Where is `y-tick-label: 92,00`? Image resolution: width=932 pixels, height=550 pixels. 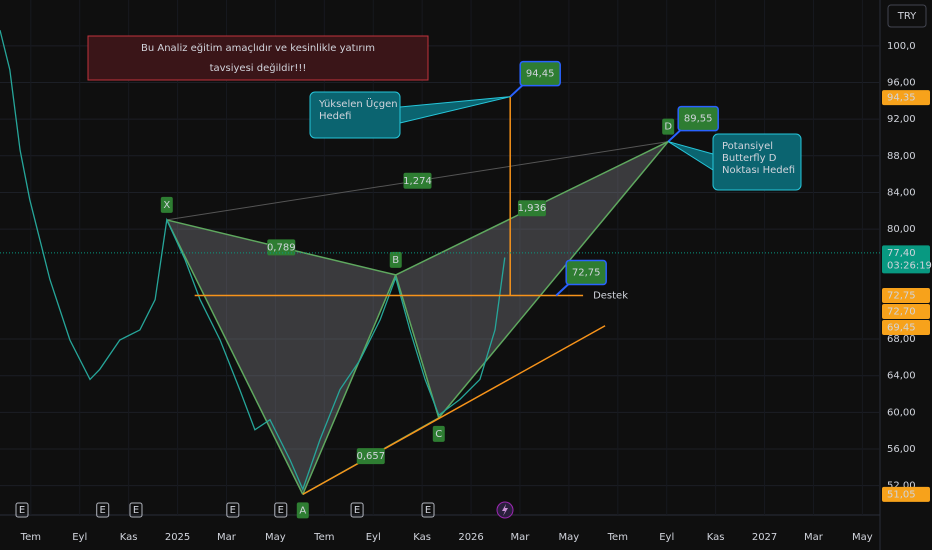 y-tick-label: 92,00 is located at coordinates (901, 119).